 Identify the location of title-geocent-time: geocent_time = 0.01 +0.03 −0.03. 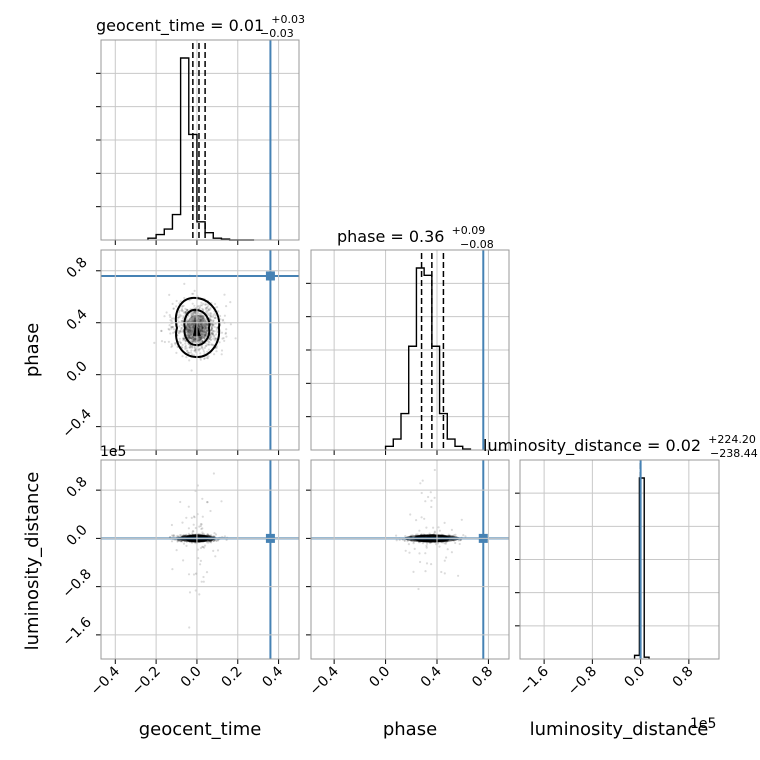
(203, 24).